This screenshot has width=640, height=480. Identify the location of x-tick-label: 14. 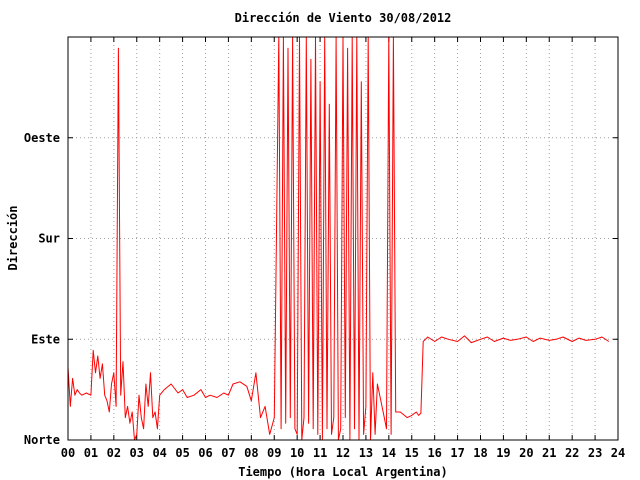
(389, 453).